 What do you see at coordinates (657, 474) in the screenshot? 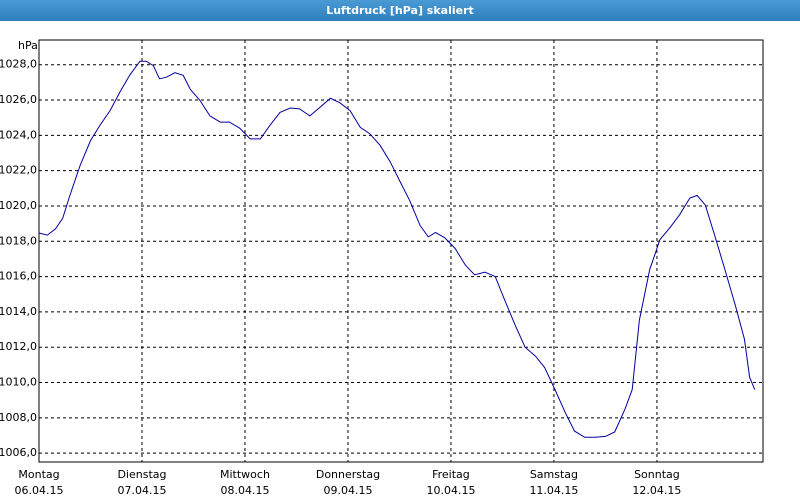
I see `x-tick-label: Sonntag` at bounding box center [657, 474].